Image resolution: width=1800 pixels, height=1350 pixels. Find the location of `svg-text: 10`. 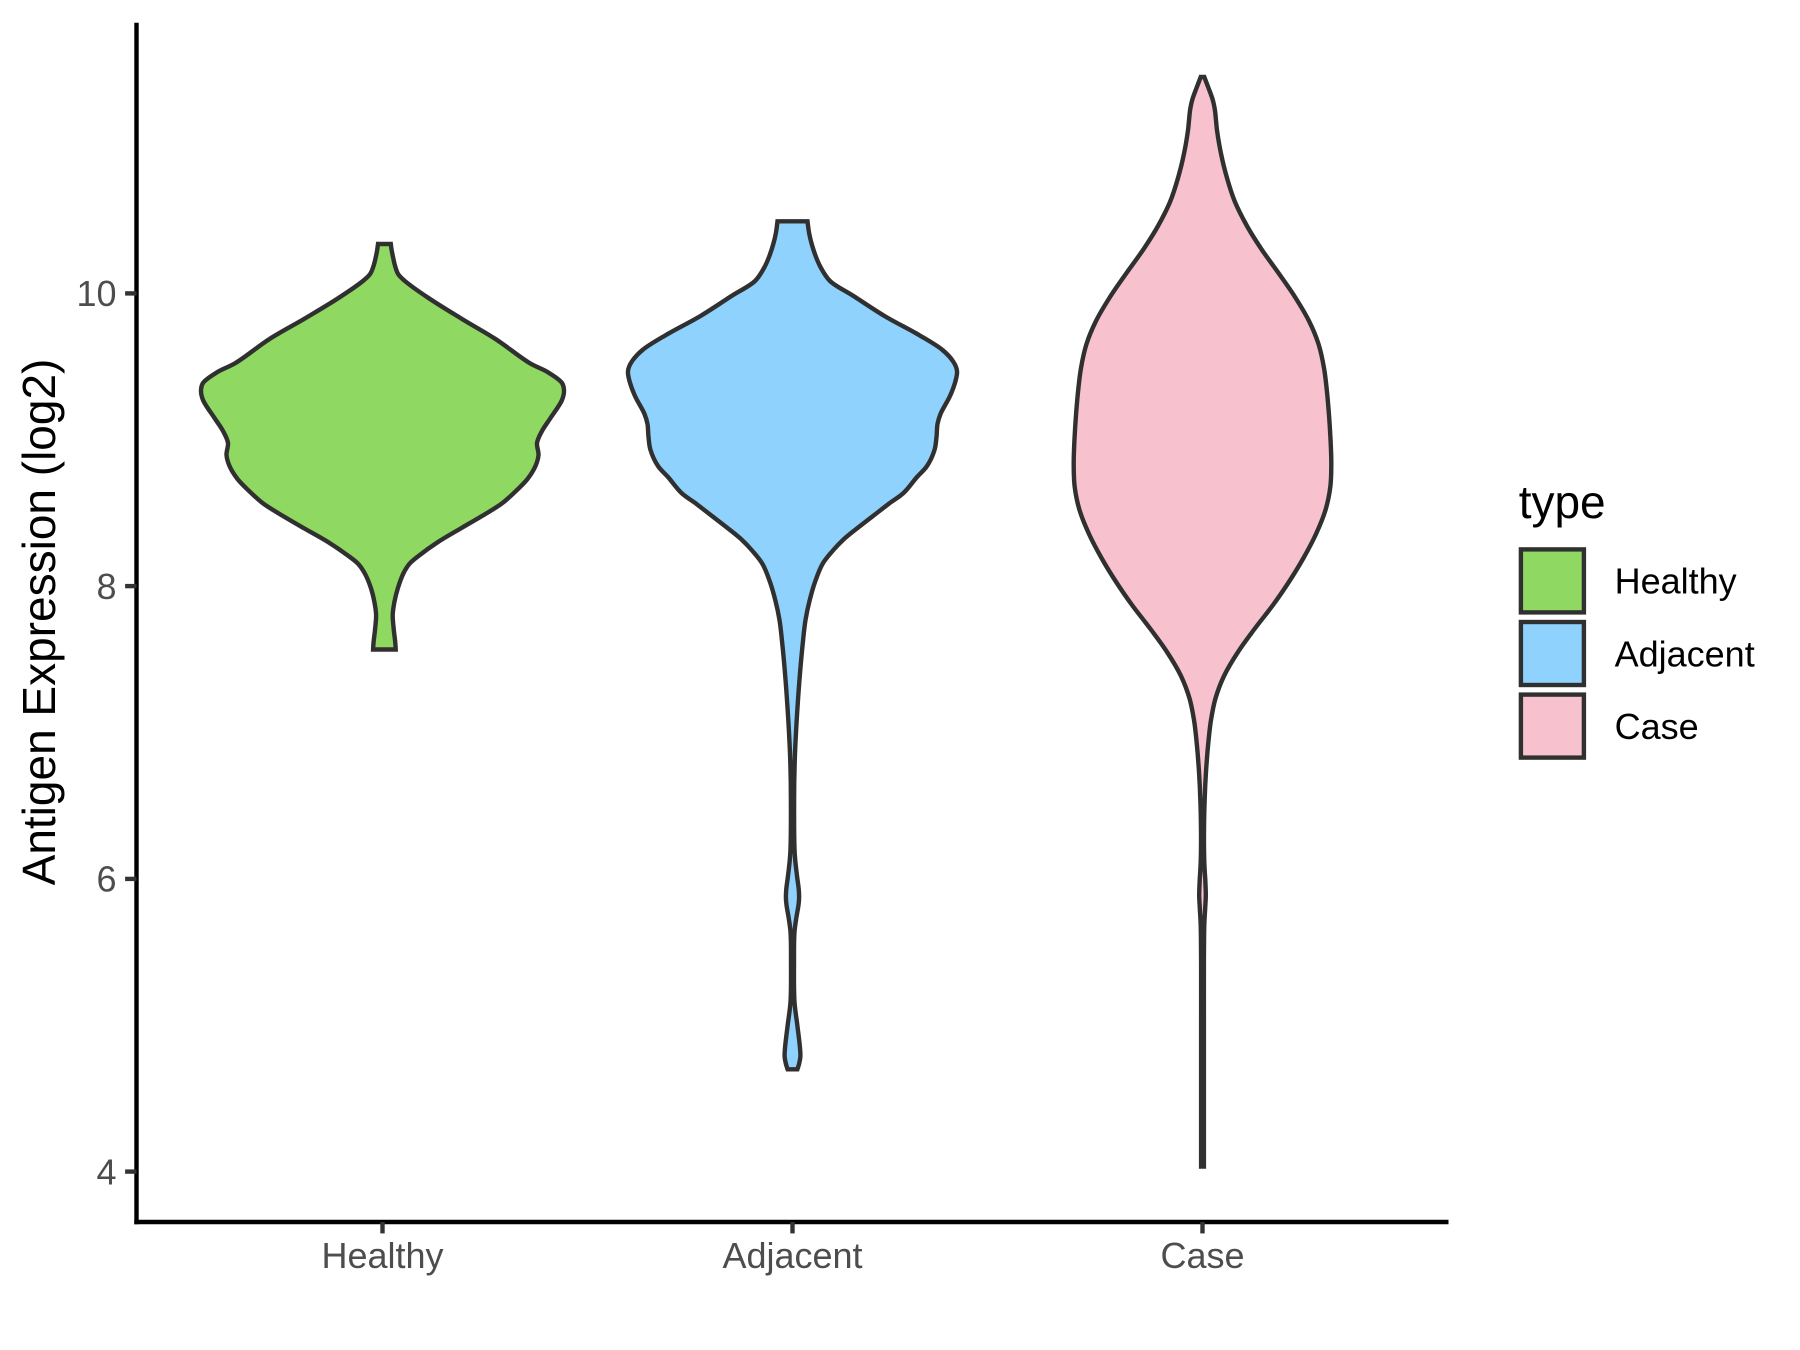

svg-text: 10 is located at coordinates (96, 293).